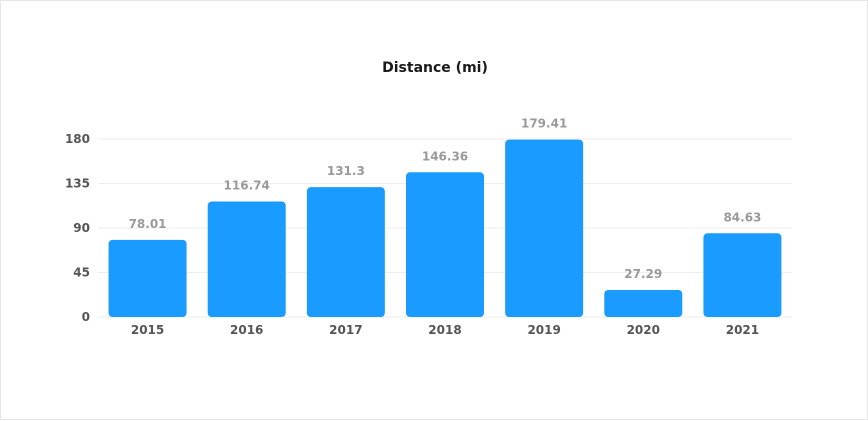 This screenshot has height=421, width=868. Describe the element at coordinates (544, 228) in the screenshot. I see `bar-2019` at that location.